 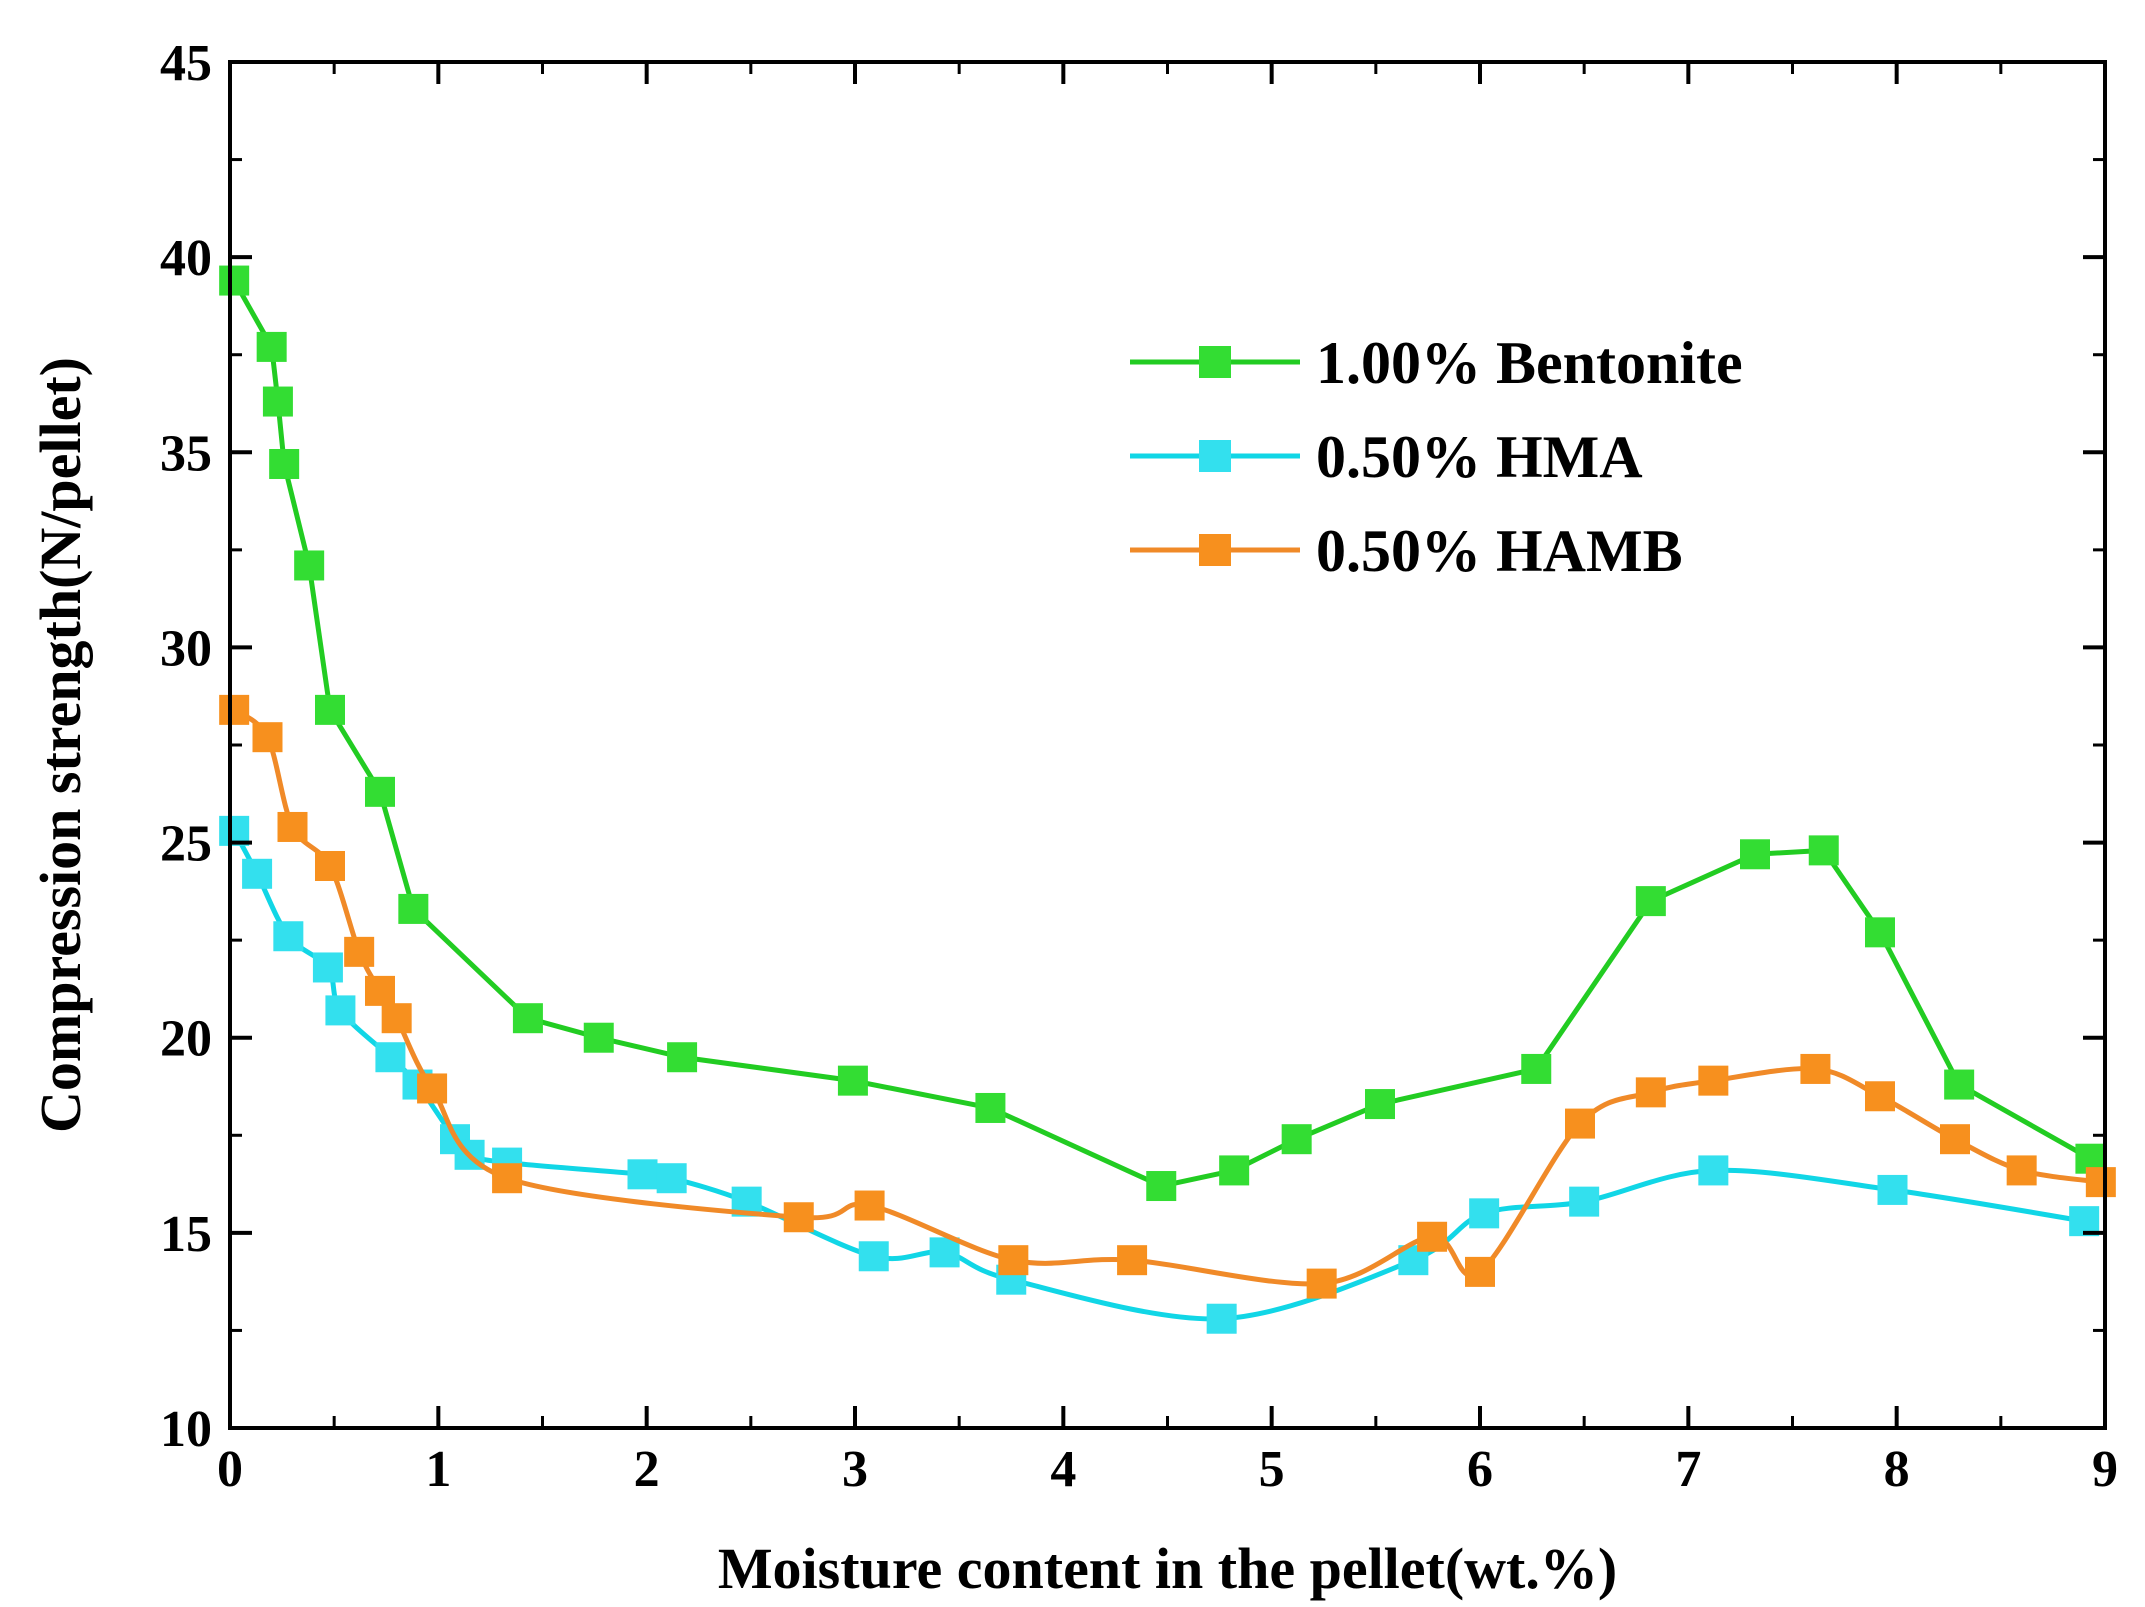 I want to click on y-tick-label: 20, so click(x=186, y=1039).